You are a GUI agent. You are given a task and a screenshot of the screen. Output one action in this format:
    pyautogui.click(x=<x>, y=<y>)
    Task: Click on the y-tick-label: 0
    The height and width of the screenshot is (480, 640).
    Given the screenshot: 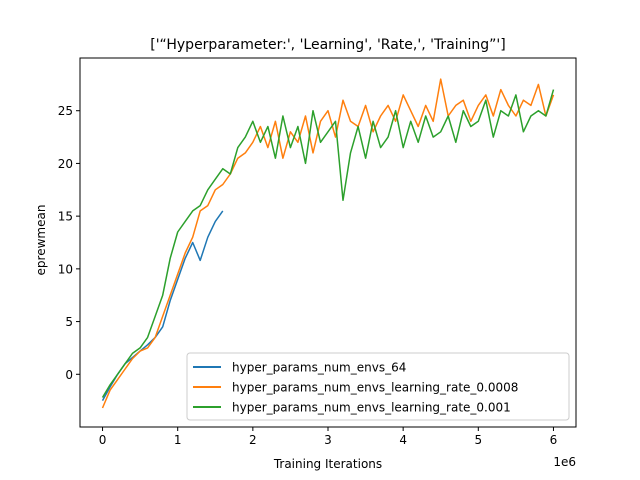 What is the action you would take?
    pyautogui.click(x=69, y=375)
    